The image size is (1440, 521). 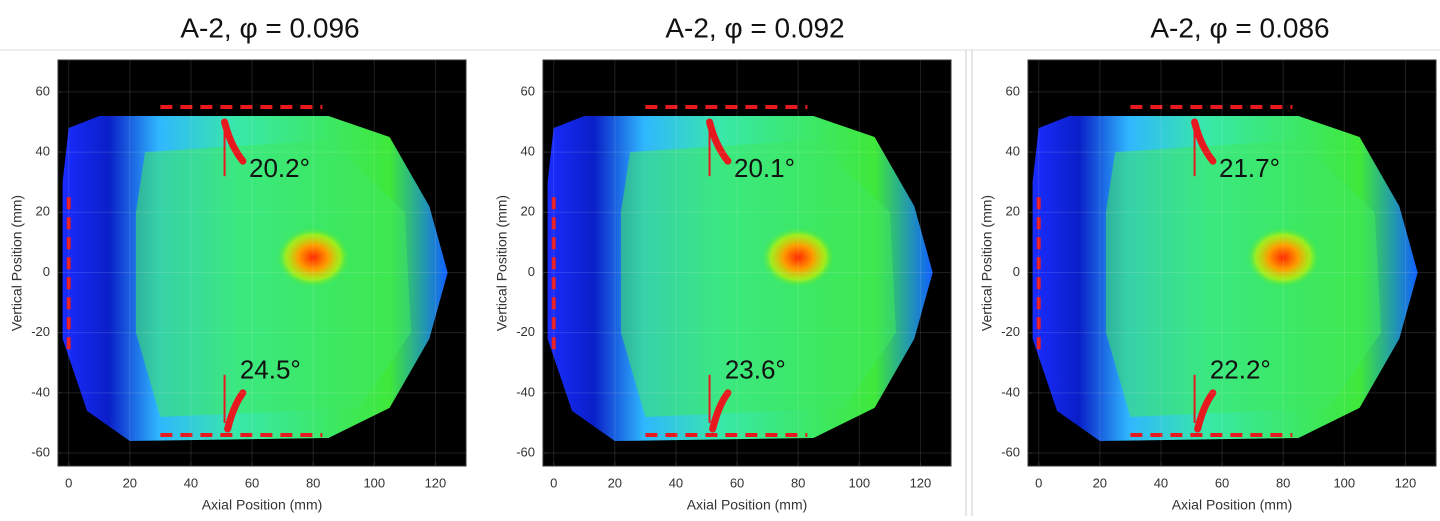 What do you see at coordinates (279, 168) in the screenshot?
I see `annotation: 20.2°` at bounding box center [279, 168].